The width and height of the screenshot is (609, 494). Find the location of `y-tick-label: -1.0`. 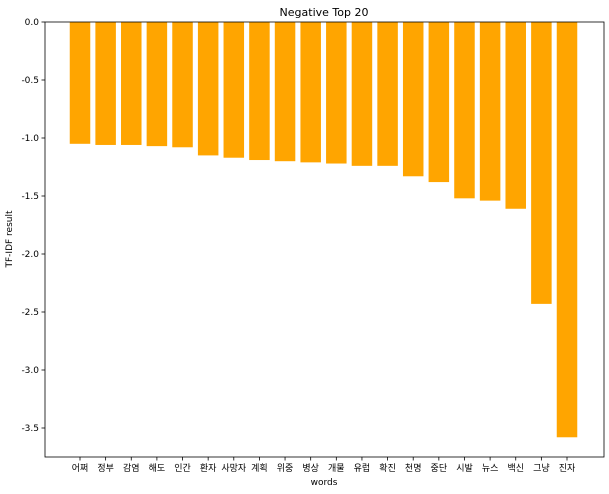

y-tick-label: -1.0 is located at coordinates (30, 139).